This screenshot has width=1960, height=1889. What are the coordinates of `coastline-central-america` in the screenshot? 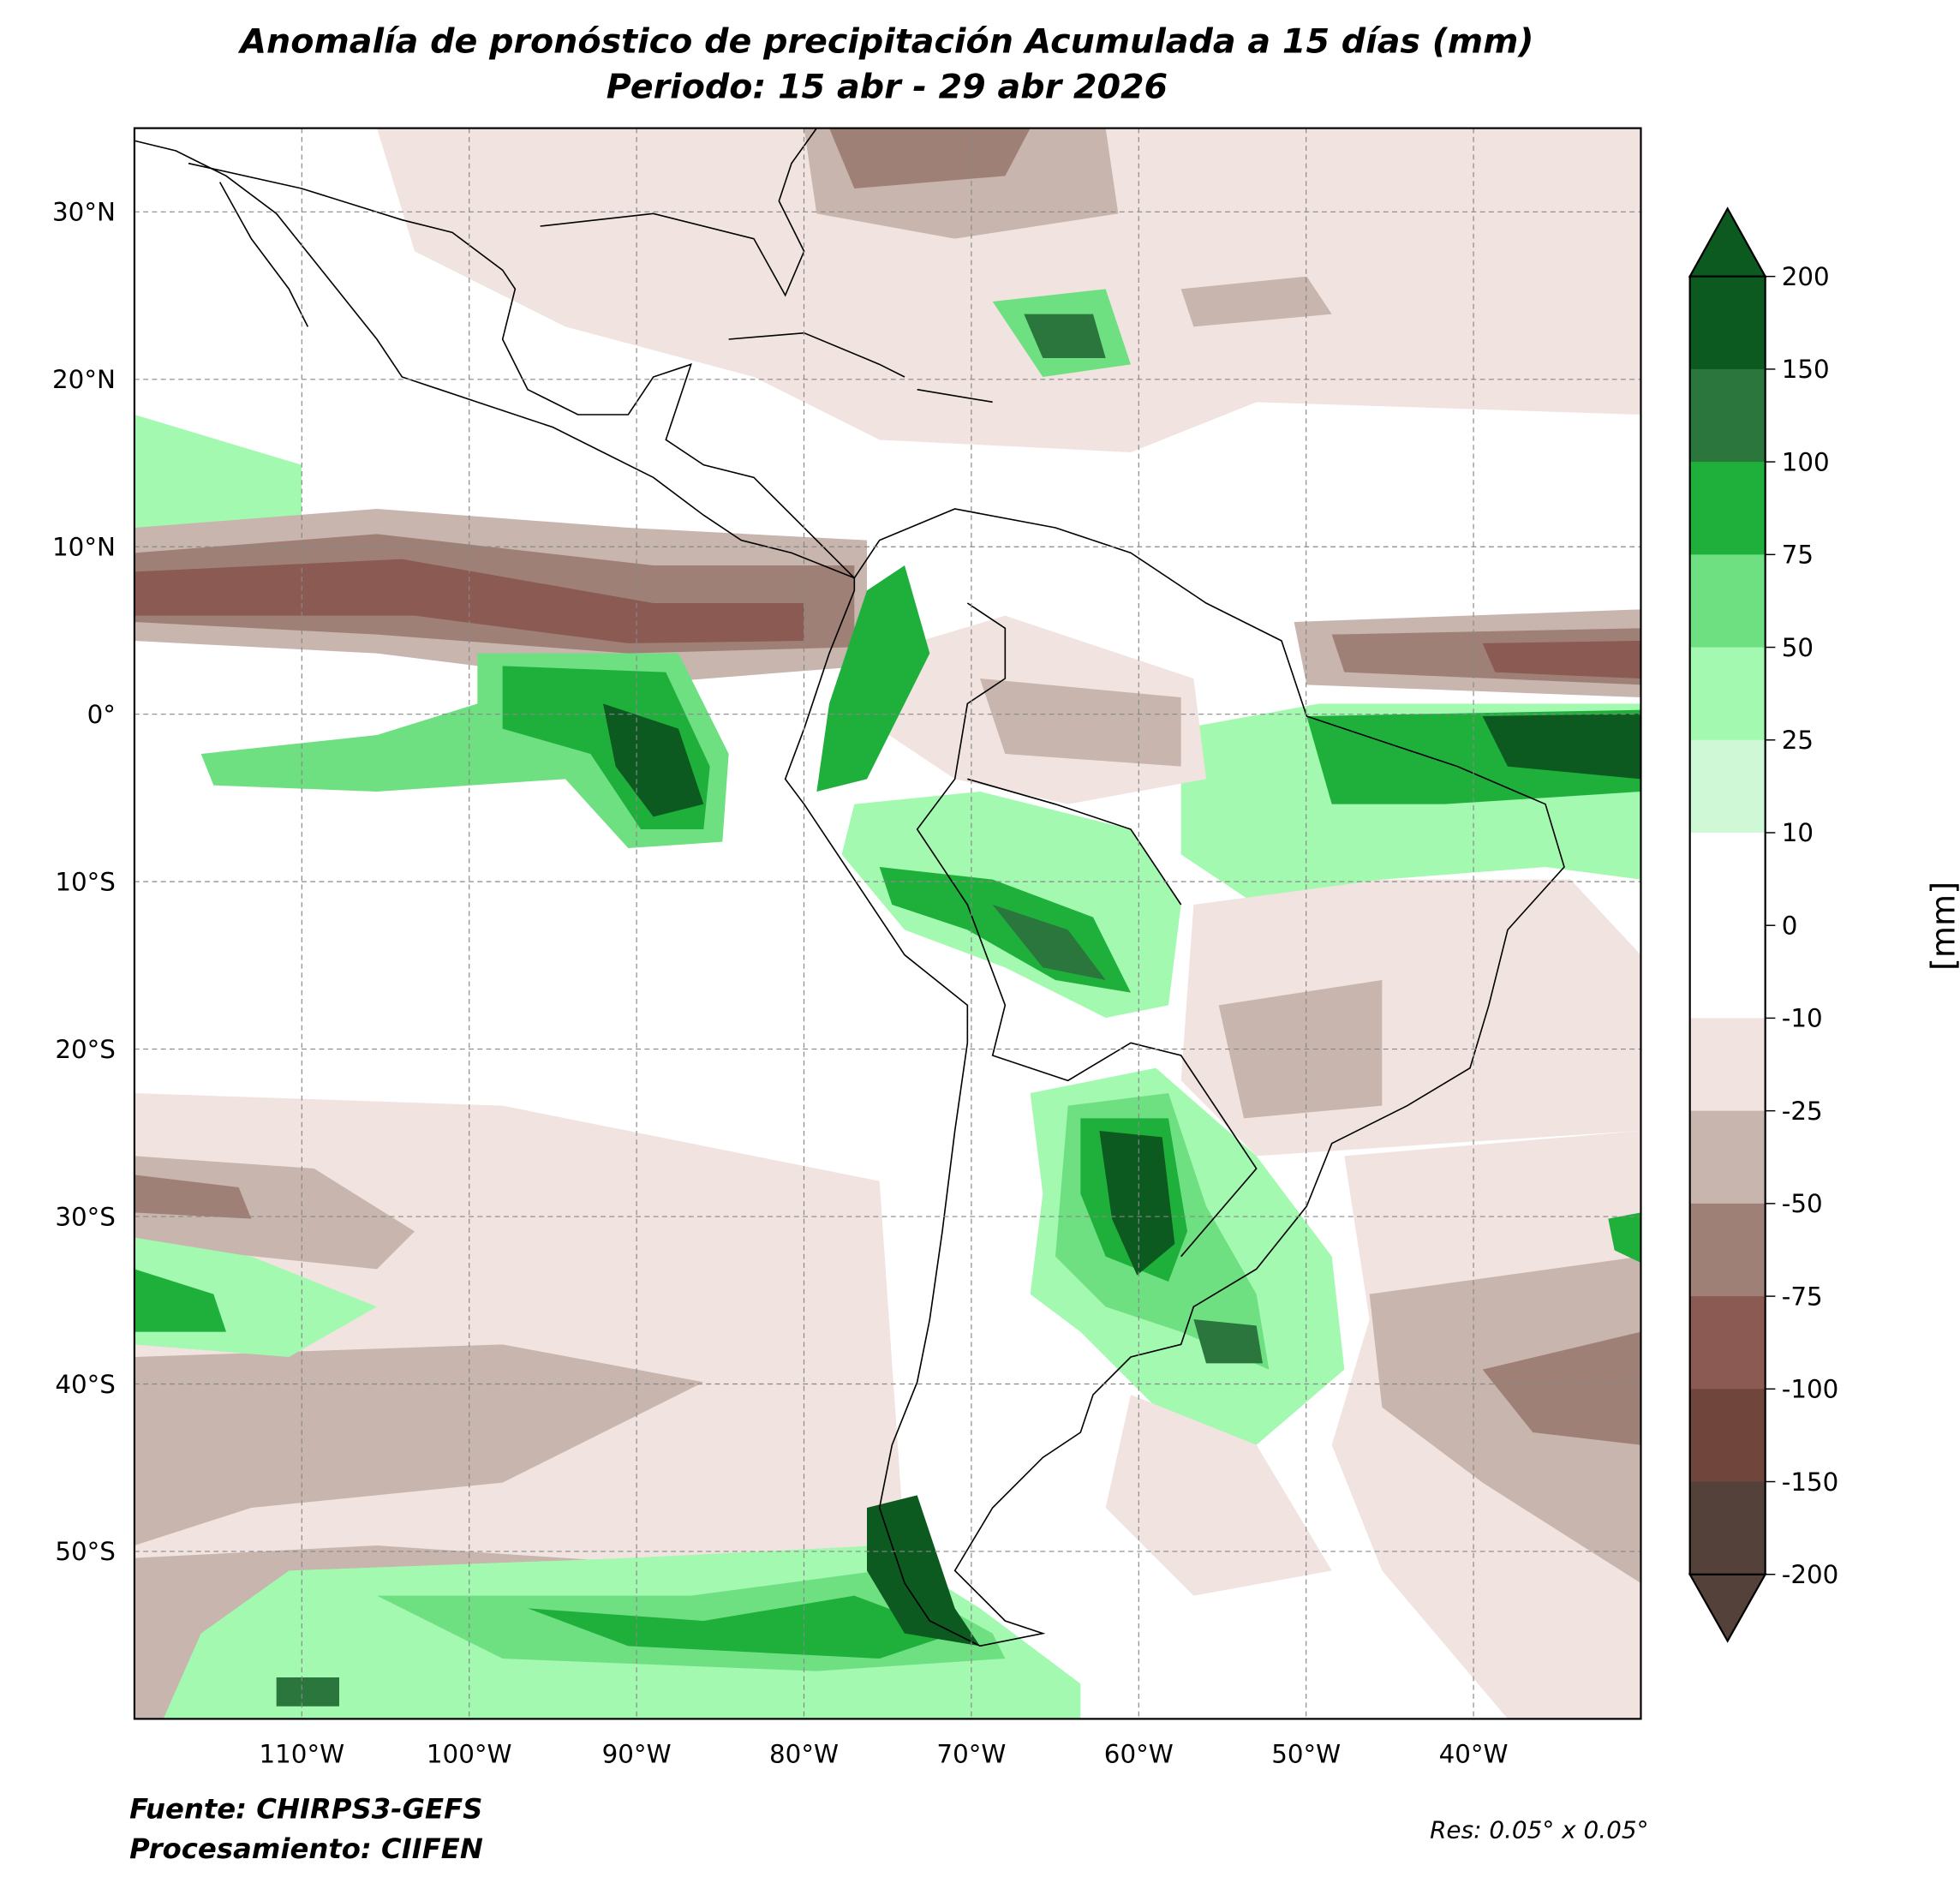 It's located at (494, 359).